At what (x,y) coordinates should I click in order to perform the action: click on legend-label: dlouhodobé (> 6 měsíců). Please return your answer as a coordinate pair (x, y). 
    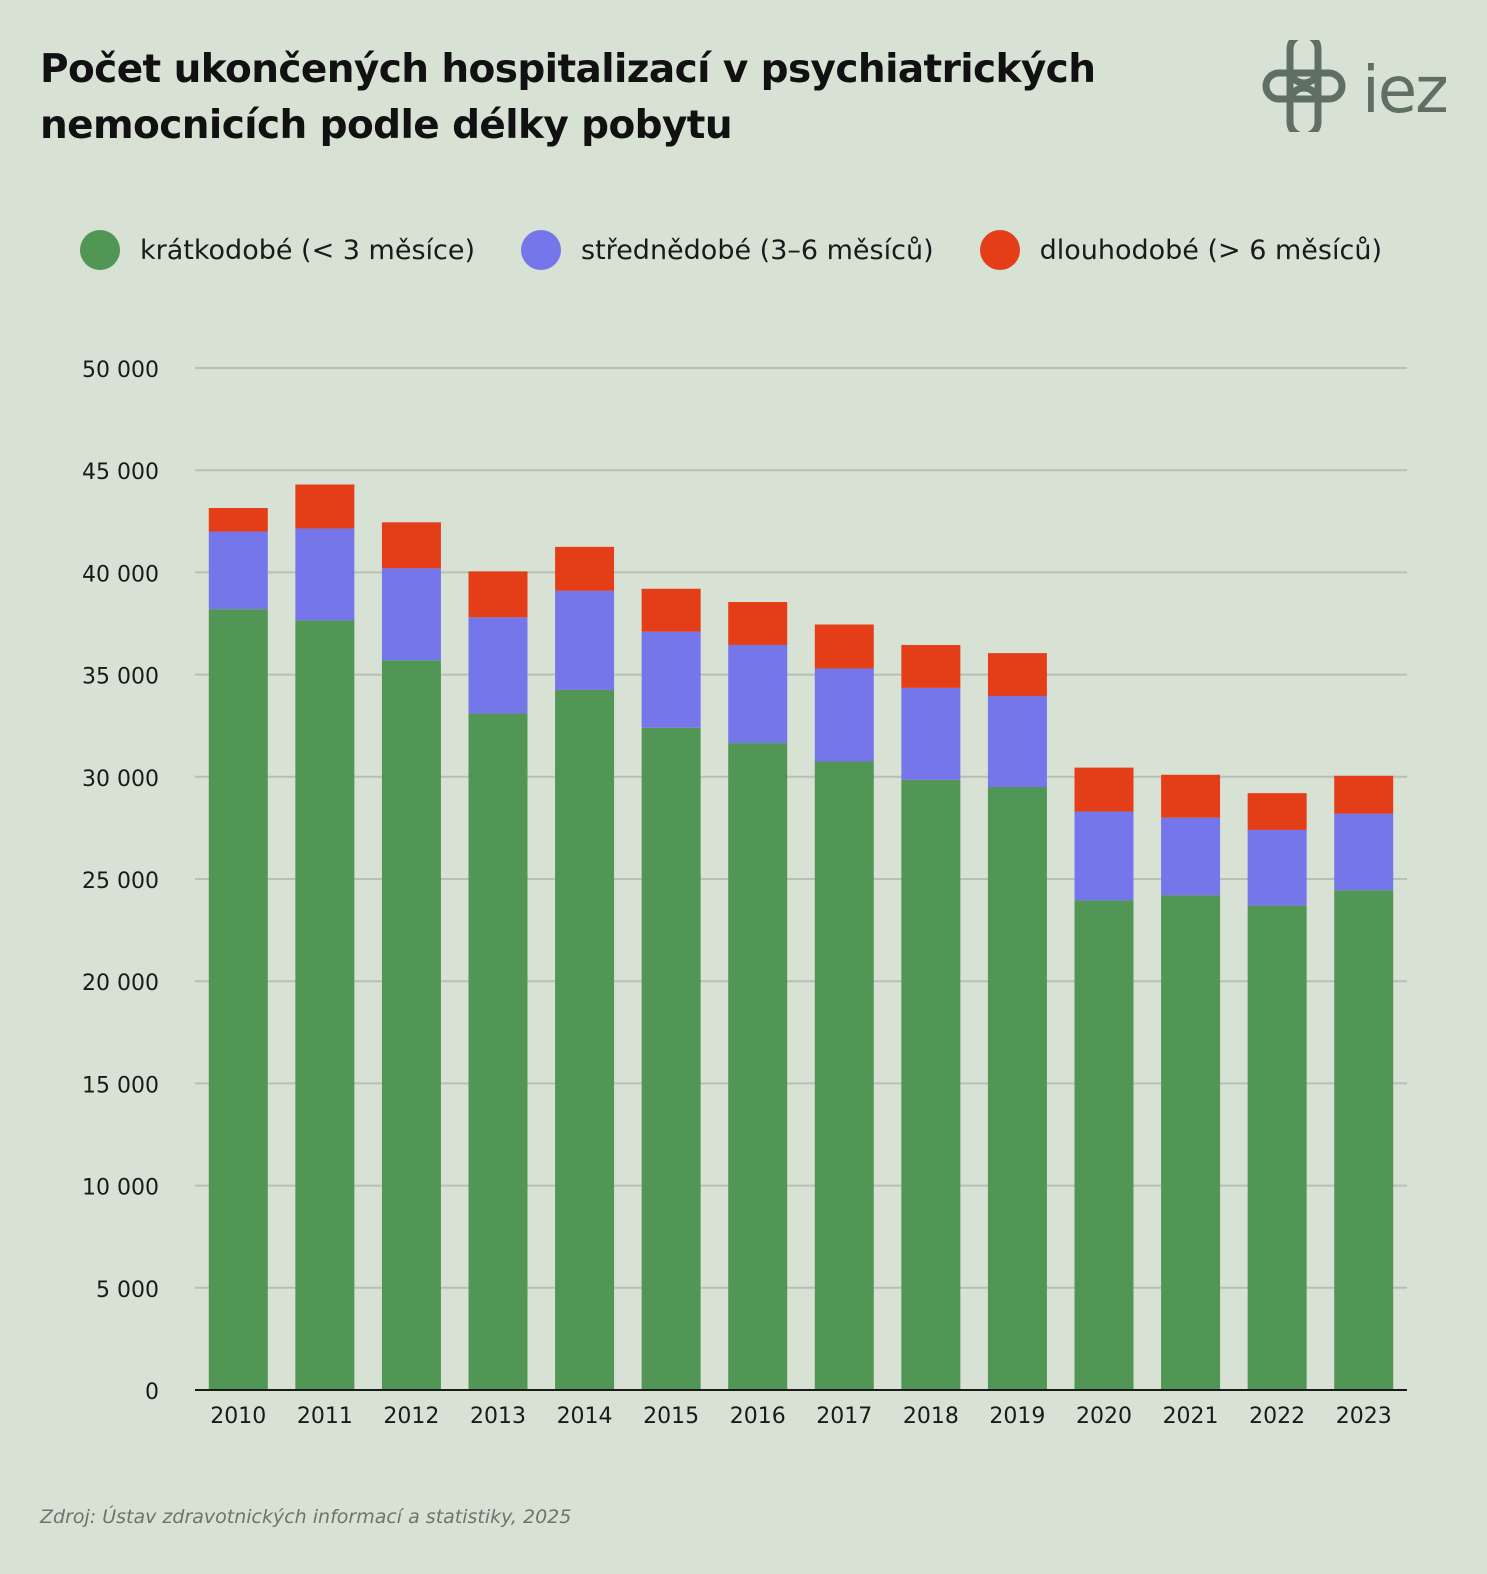
    Looking at the image, I should click on (1210, 250).